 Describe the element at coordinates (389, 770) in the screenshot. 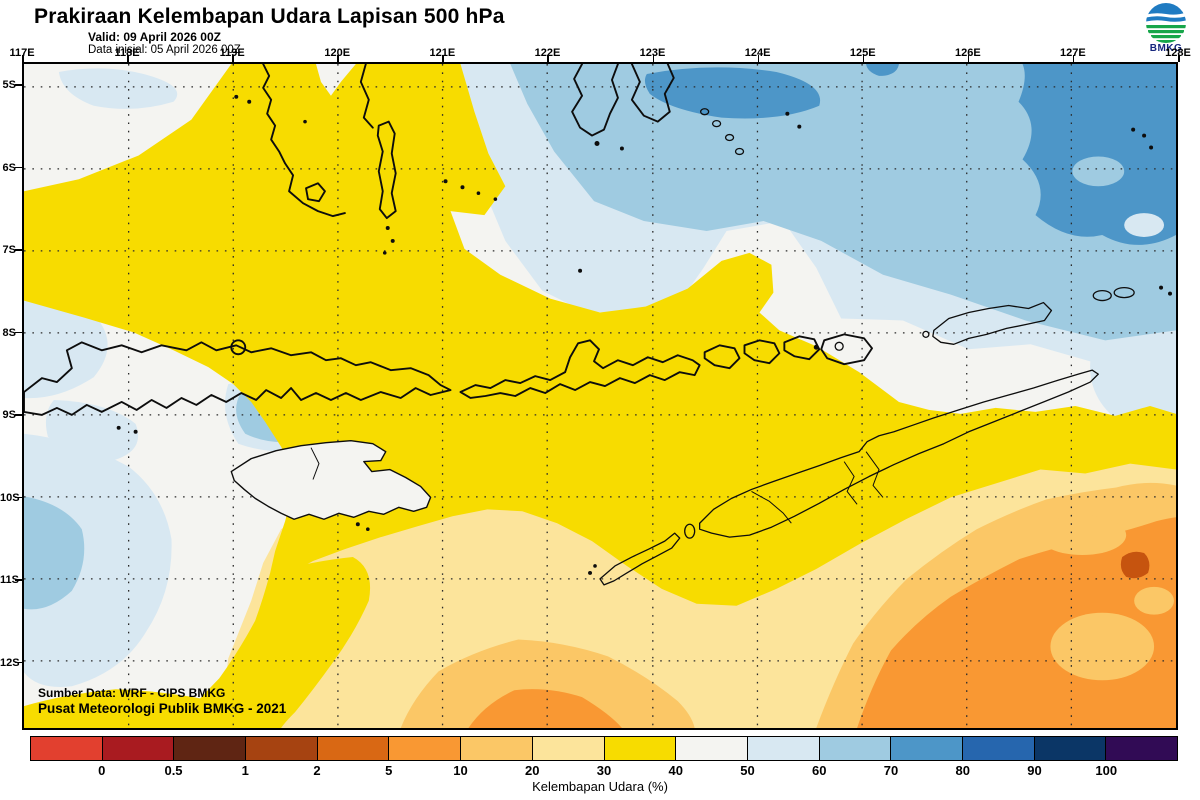

I see `colorbar-tick: 5` at that location.